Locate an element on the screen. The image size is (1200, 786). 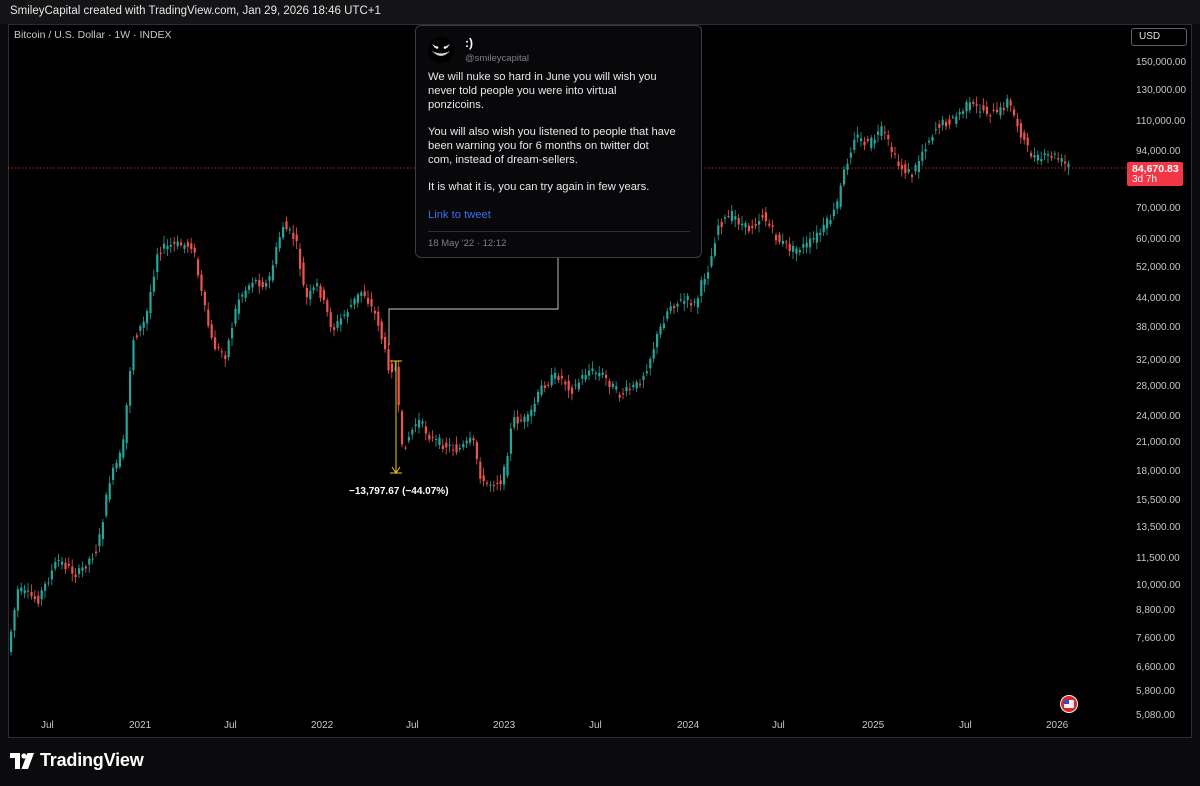
tweet-link: Link to tweet is located at coordinates (459, 215).